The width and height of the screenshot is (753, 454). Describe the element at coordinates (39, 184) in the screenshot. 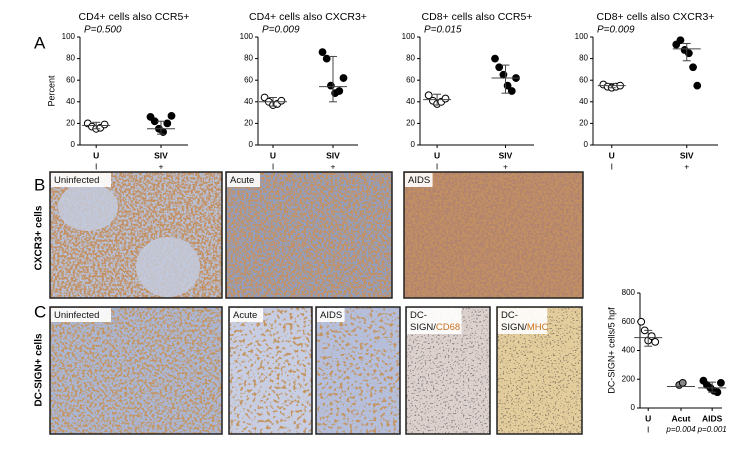

I see `panel-letter: B` at that location.